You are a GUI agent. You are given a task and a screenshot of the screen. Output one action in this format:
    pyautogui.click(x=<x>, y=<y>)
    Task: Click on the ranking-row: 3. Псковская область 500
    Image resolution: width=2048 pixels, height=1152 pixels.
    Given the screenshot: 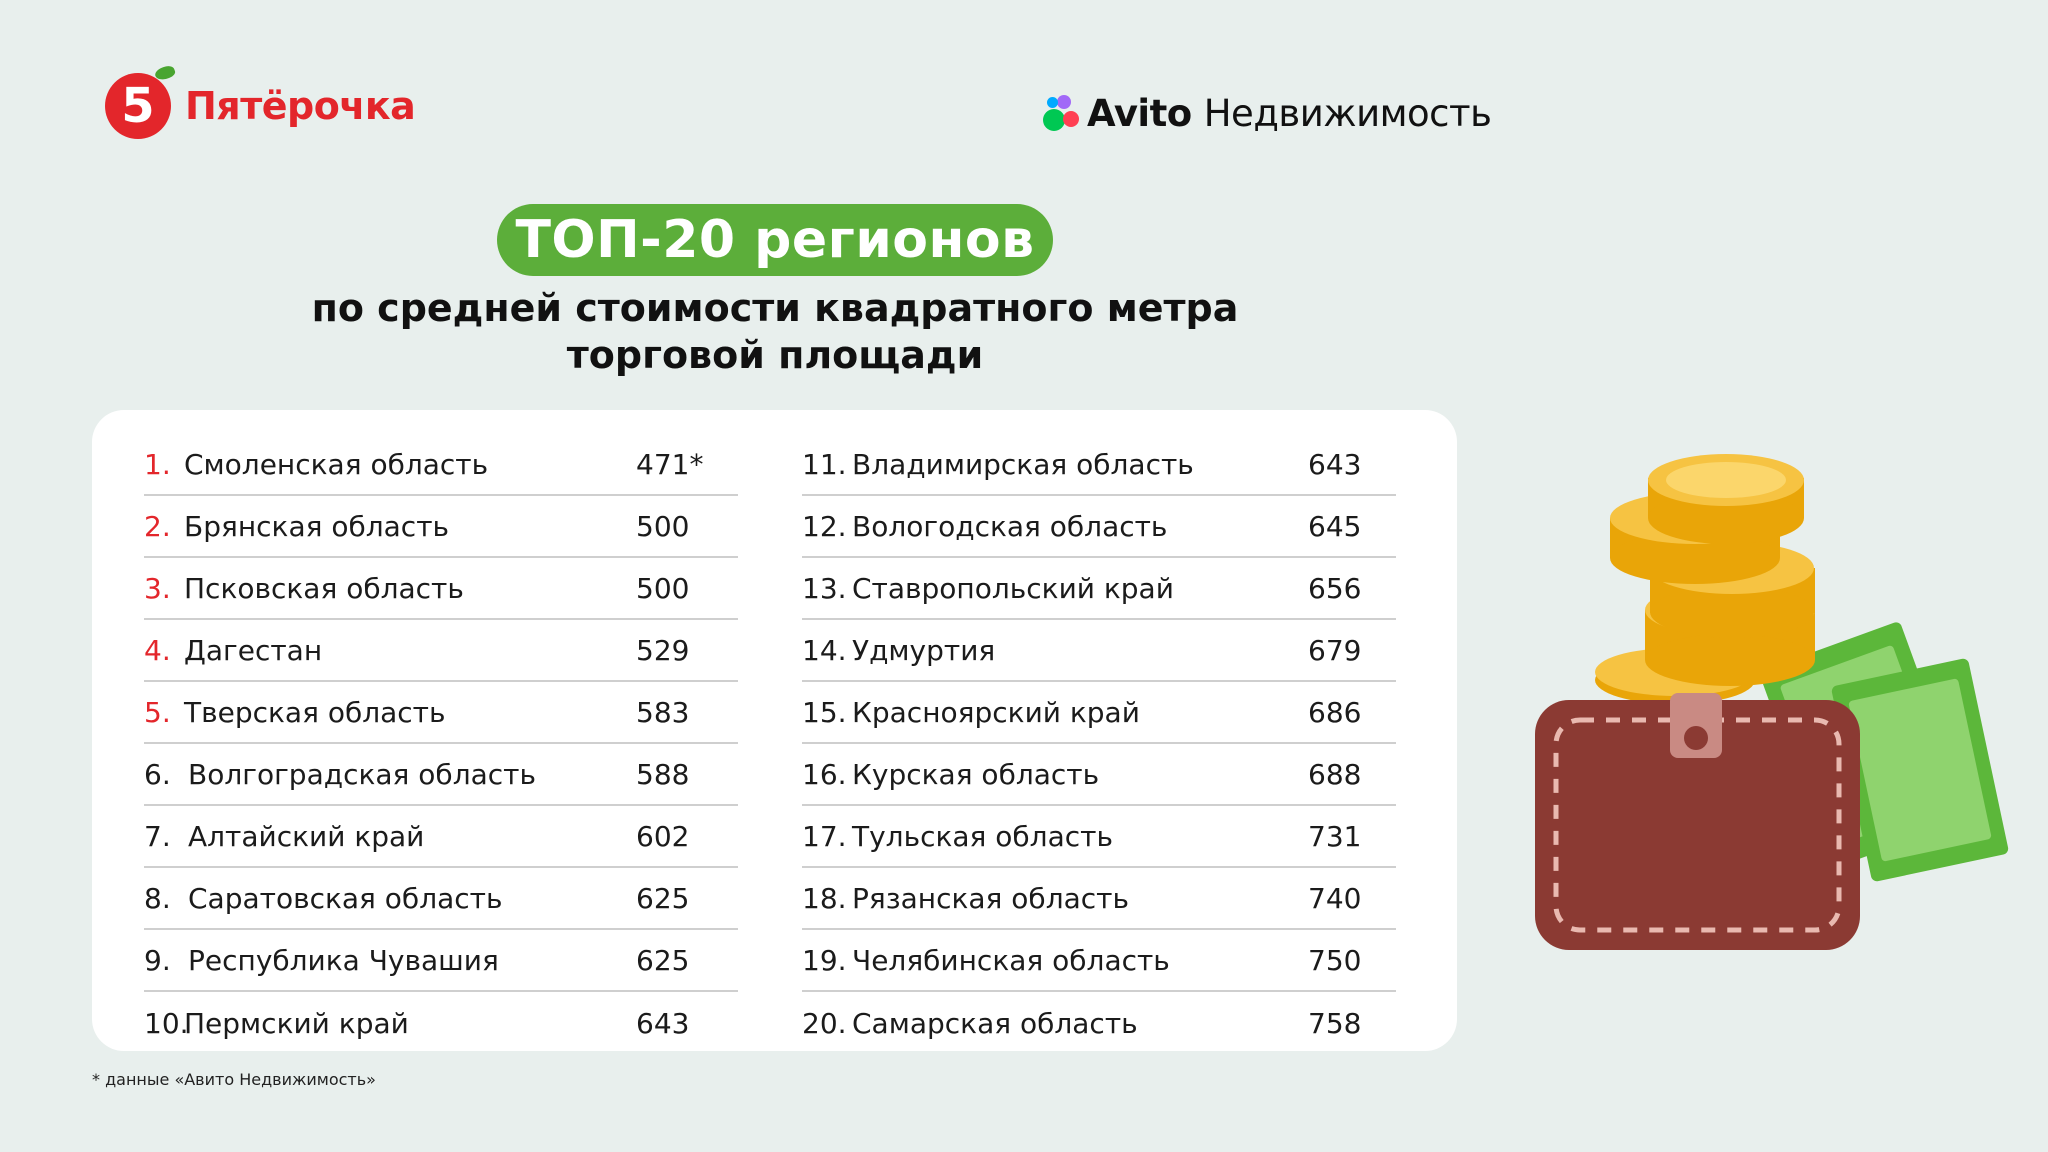 What is the action you would take?
    pyautogui.click(x=441, y=589)
    